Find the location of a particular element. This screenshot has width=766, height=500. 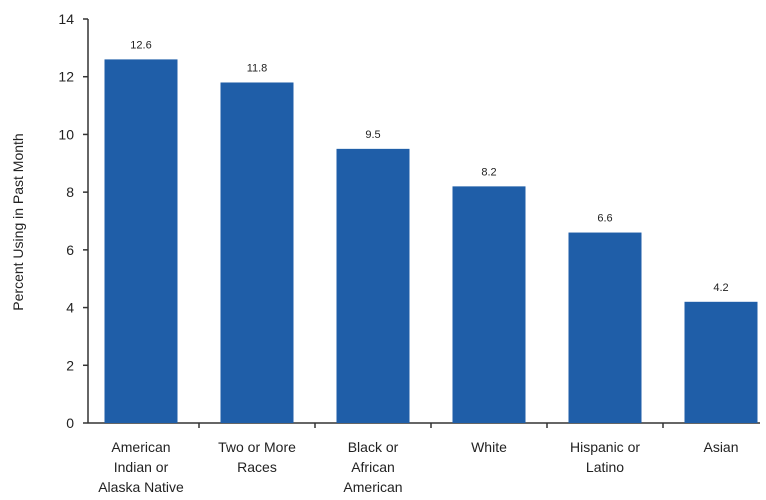

y-axis-title: Percent Using in Past Month is located at coordinates (18, 221).